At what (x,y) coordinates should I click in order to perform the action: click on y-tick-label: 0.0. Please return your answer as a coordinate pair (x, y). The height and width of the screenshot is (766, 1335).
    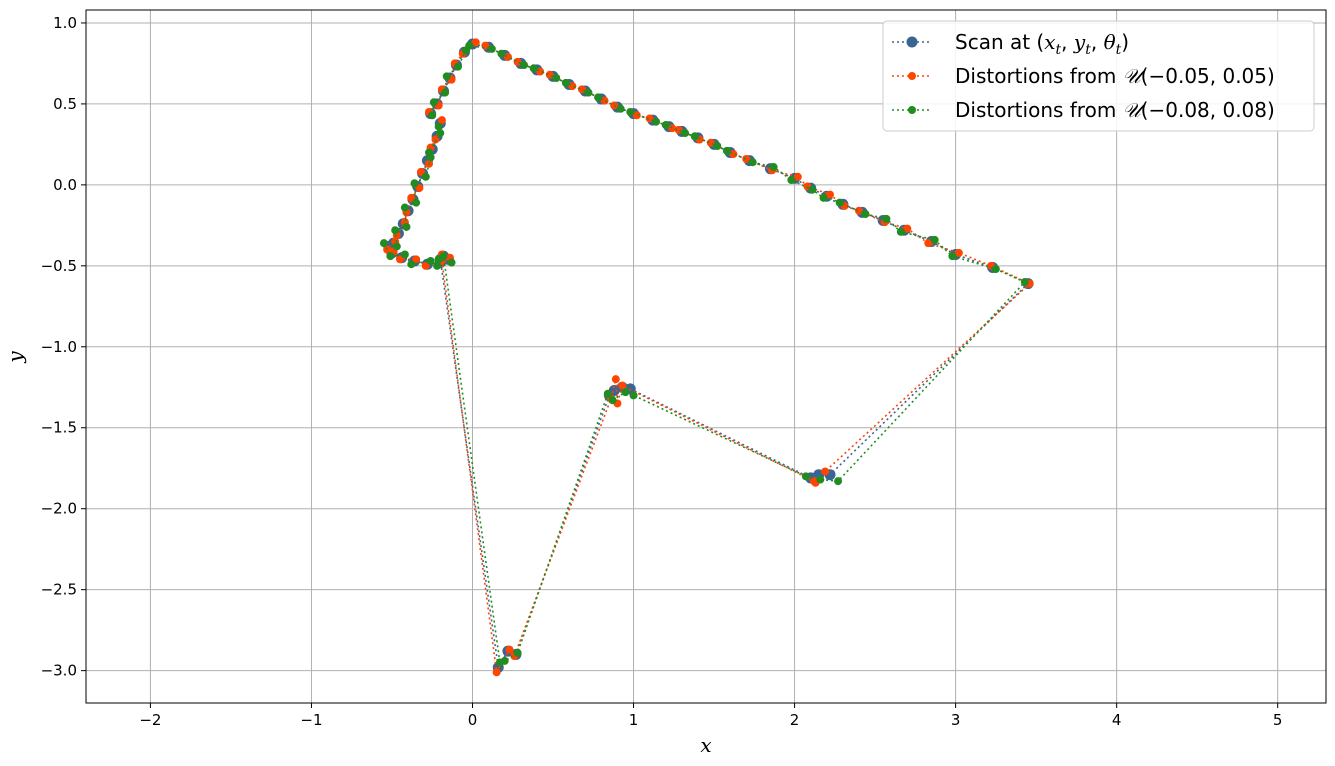
    Looking at the image, I should click on (65, 185).